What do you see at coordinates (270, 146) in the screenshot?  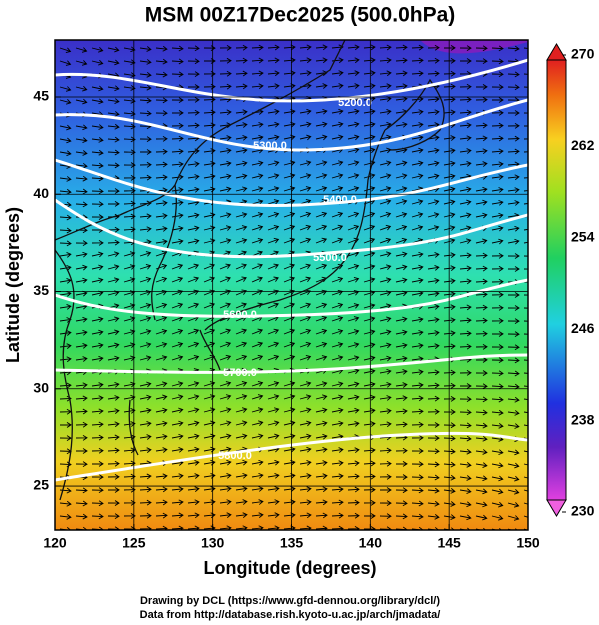 I see `contour-label: 5300.0` at bounding box center [270, 146].